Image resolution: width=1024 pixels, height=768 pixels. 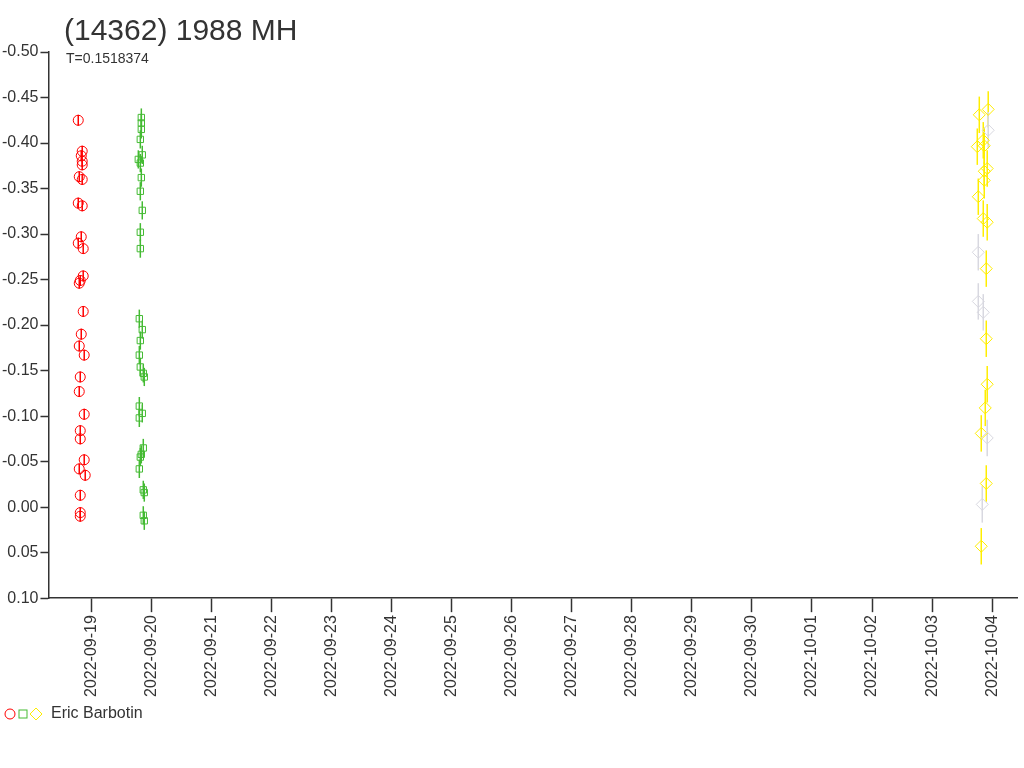 What do you see at coordinates (450, 656) in the screenshot?
I see `x-tick-label: 2022-09-25` at bounding box center [450, 656].